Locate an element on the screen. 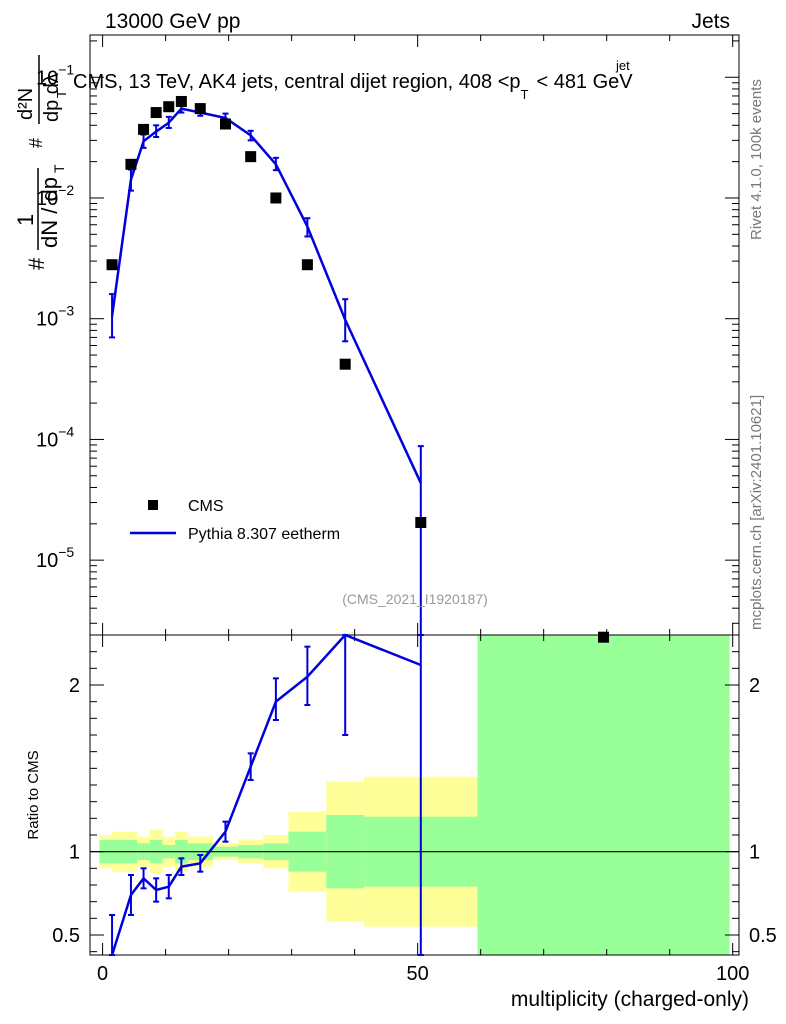 The width and height of the screenshot is (786, 1024). ylabel-den: dp dλ is located at coordinates (52, 97).